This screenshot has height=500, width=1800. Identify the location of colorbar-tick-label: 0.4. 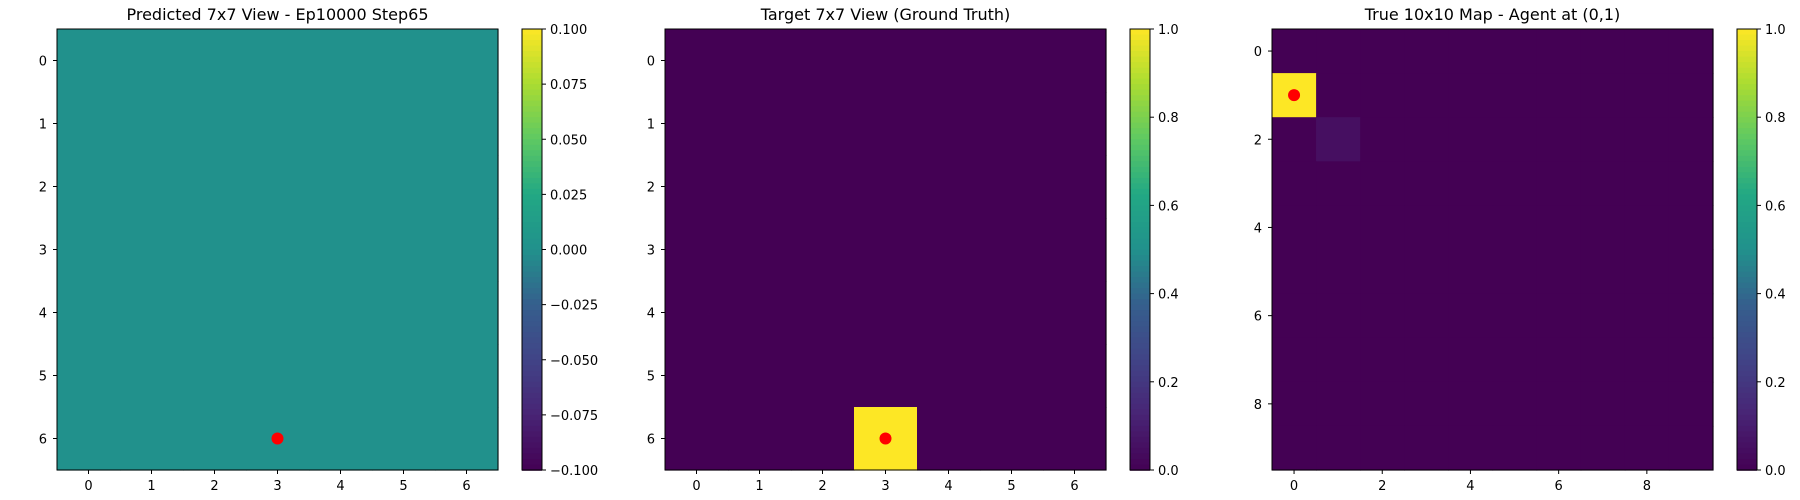
(1775, 295).